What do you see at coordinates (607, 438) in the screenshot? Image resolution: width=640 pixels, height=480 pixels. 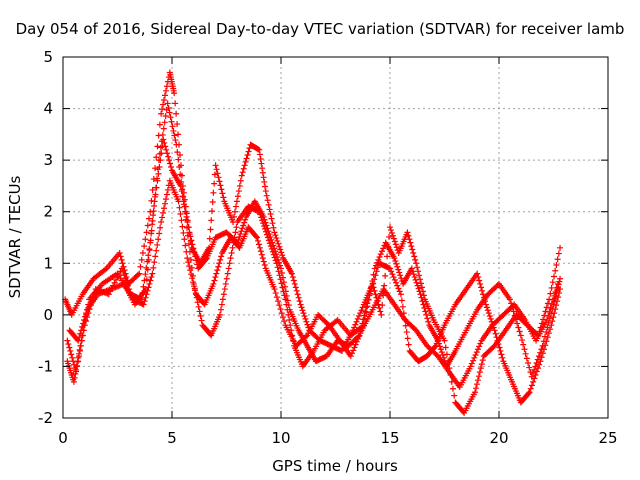 I see `x-tick-label: 25` at bounding box center [607, 438].